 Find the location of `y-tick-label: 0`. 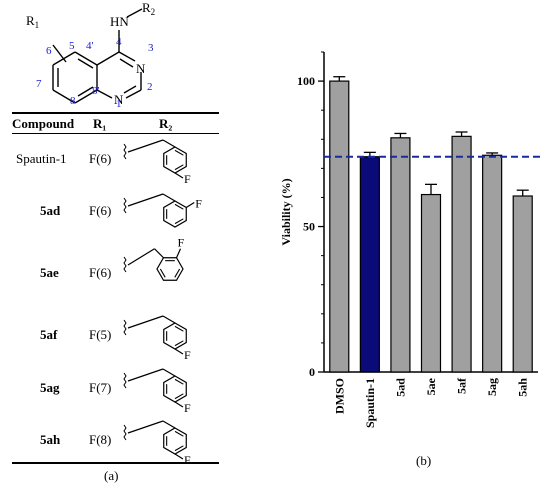

y-tick-label: 0 is located at coordinates (312, 372).